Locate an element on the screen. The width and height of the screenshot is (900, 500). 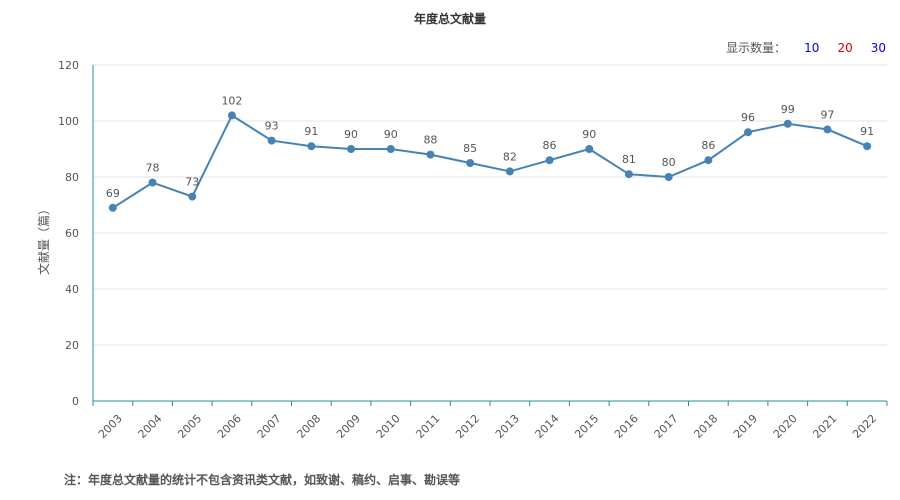
data-label: 96 is located at coordinates (748, 117).